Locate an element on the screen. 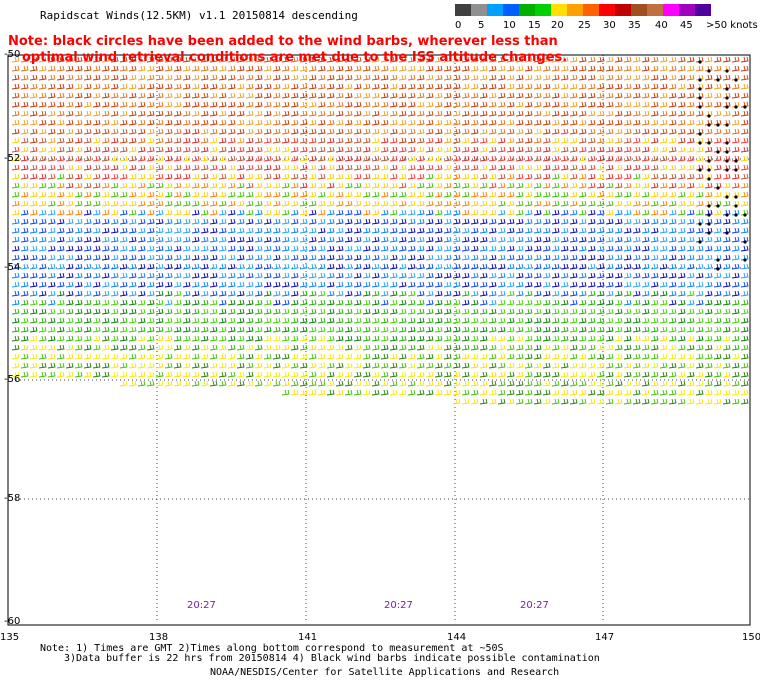 Image resolution: width=760 pixels, height=688 pixels. latitude-label: -60 is located at coordinates (12, 621).